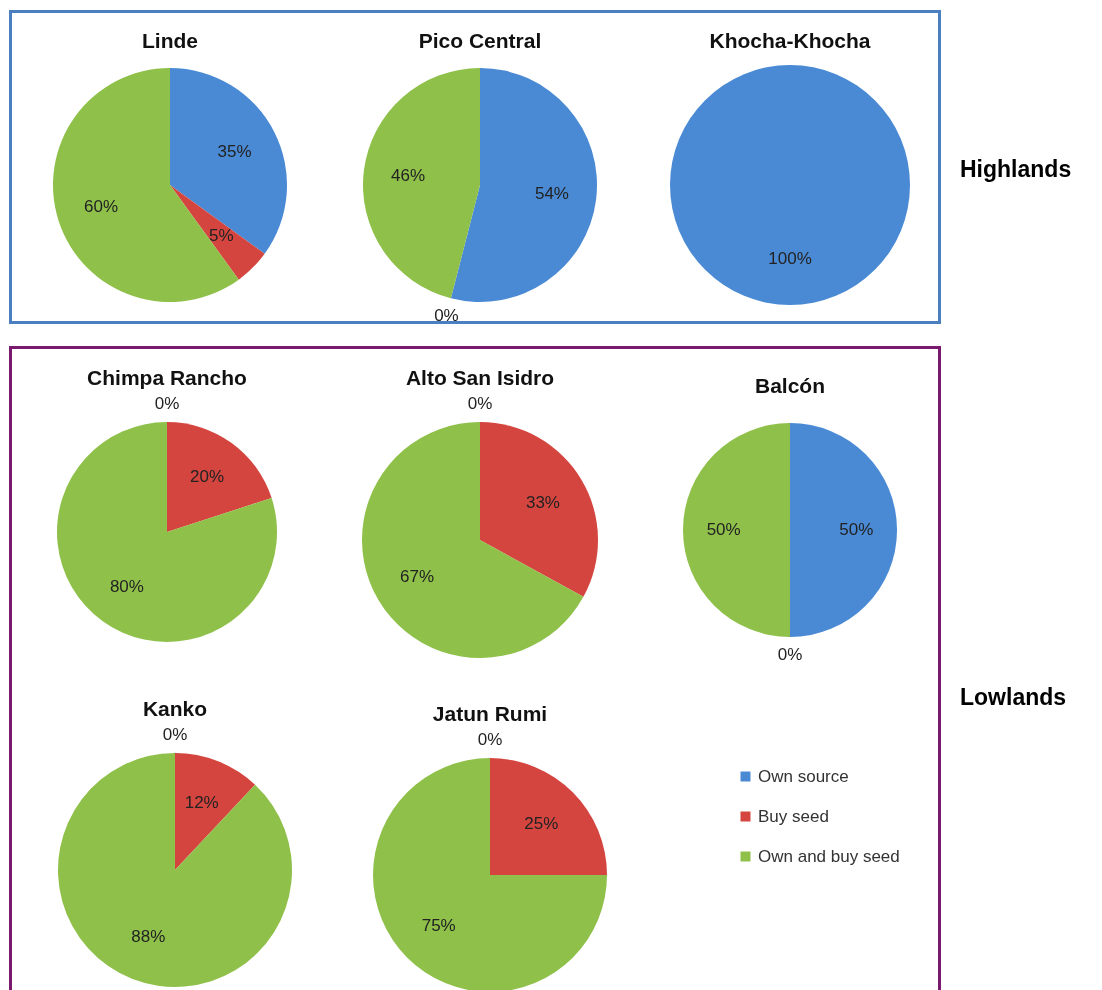 This screenshot has height=990, width=1102. What do you see at coordinates (790, 259) in the screenshot?
I see `data-label: 100%` at bounding box center [790, 259].